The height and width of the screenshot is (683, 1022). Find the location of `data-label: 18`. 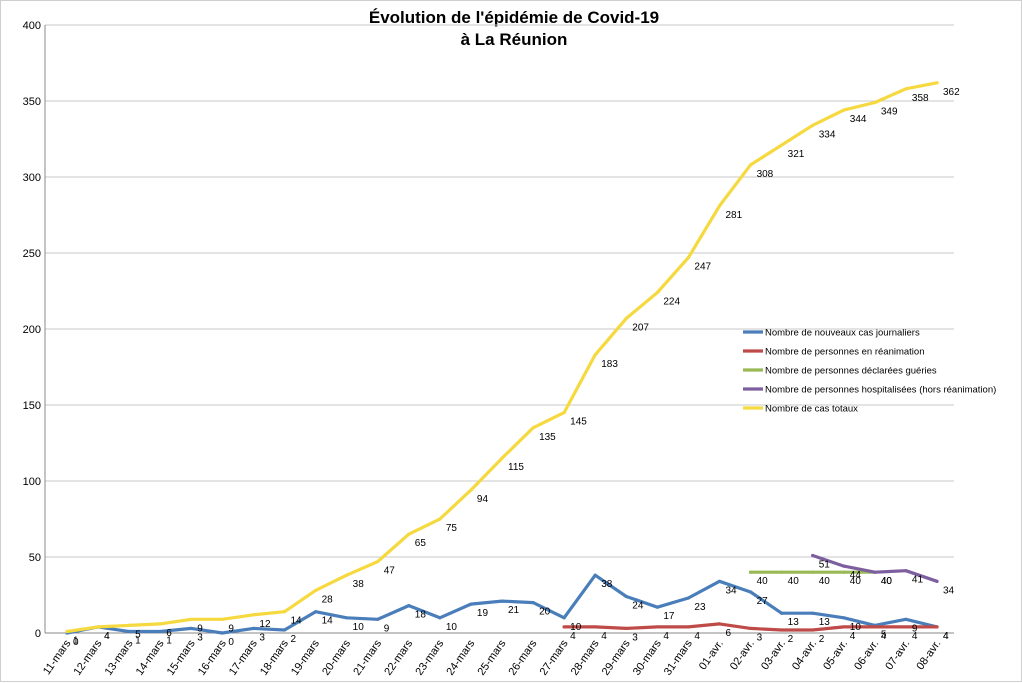

data-label: 18 is located at coordinates (421, 615).